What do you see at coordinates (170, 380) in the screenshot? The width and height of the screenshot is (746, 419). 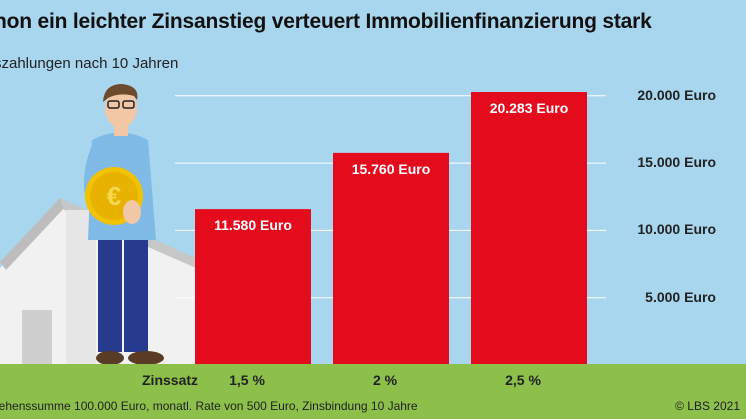 I see `x-axis-label: Zinssatz` at bounding box center [170, 380].